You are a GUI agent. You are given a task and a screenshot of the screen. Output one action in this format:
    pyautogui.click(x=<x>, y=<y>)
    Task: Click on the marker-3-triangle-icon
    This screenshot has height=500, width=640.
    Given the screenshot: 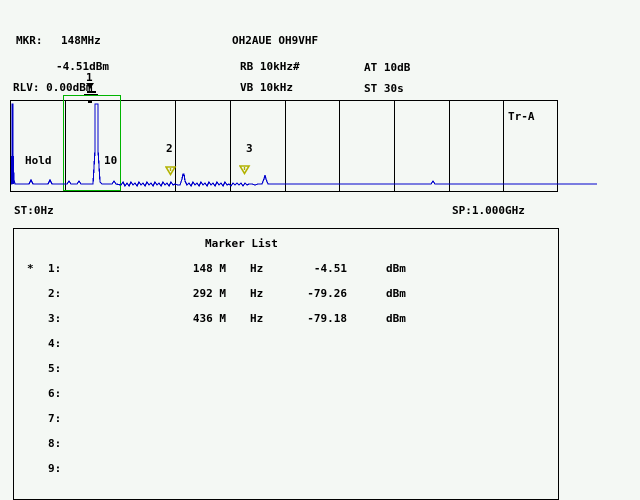 What is the action you would take?
    pyautogui.click(x=245, y=170)
    